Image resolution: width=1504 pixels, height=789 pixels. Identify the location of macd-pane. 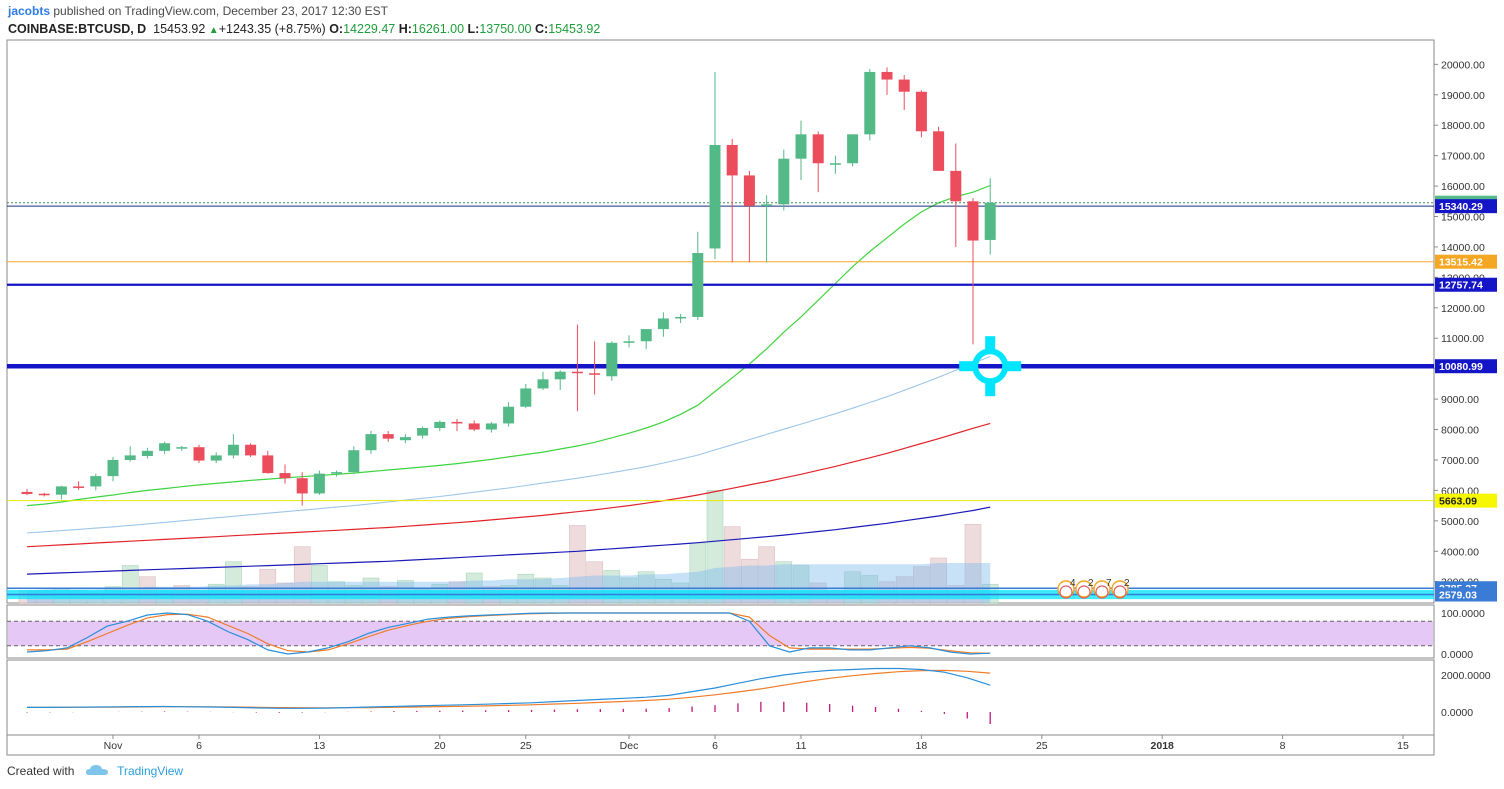
(720, 697).